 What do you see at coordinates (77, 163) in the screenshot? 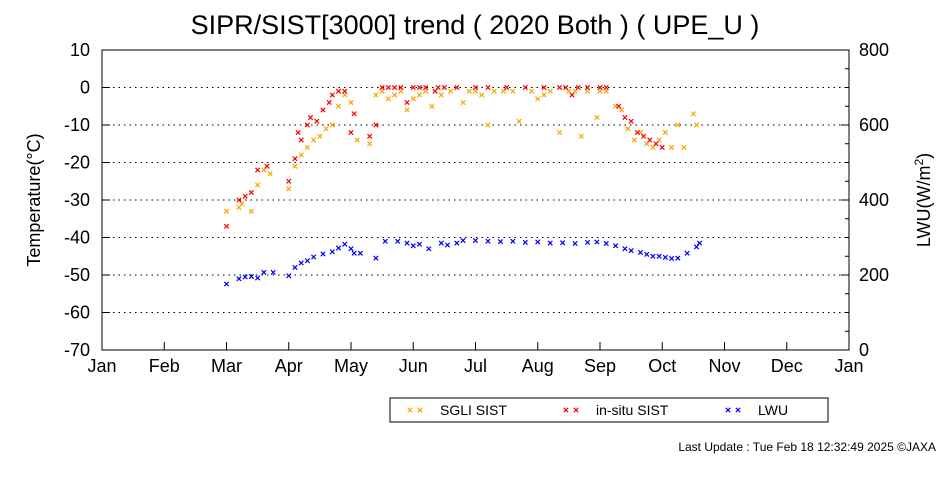
I see `y-tick-label: -20` at bounding box center [77, 163].